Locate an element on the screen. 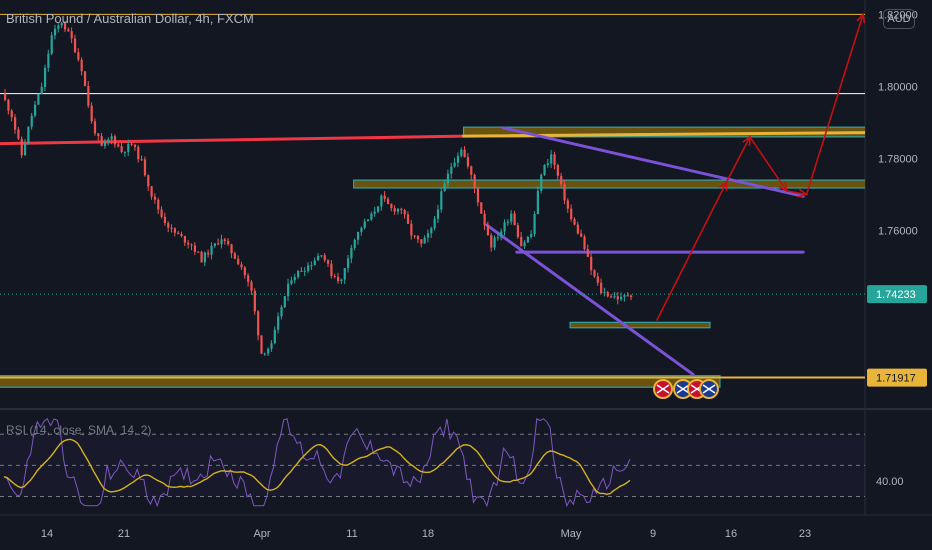 The height and width of the screenshot is (550, 932). currency-button: AUD is located at coordinates (899, 19).